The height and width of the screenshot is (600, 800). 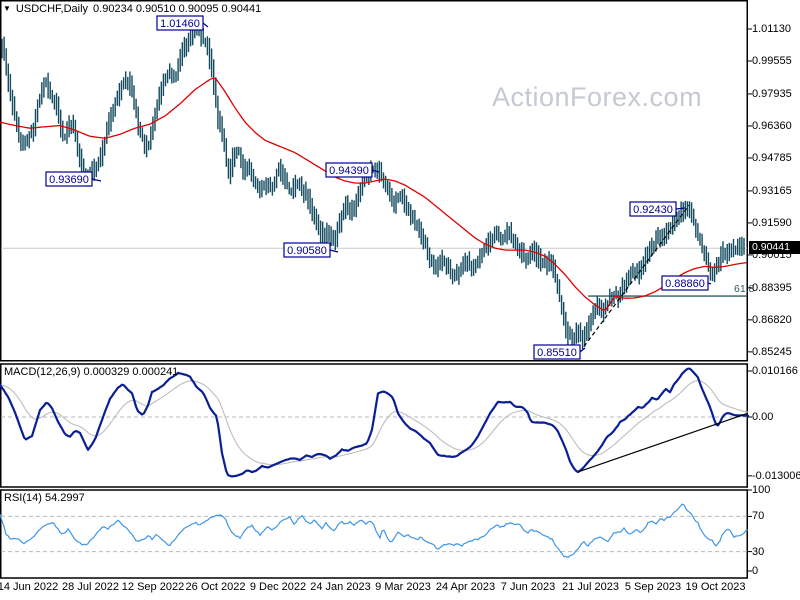 I want to click on rsi-axis-label: 0, so click(x=755, y=571).